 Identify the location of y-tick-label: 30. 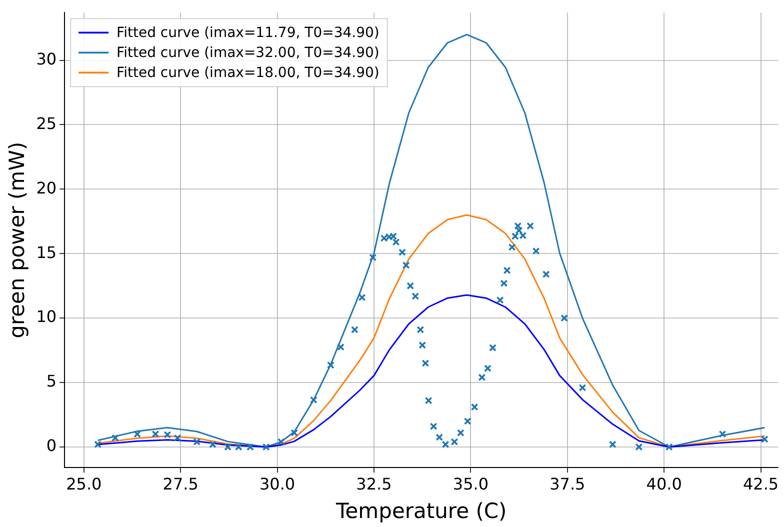
(46, 58).